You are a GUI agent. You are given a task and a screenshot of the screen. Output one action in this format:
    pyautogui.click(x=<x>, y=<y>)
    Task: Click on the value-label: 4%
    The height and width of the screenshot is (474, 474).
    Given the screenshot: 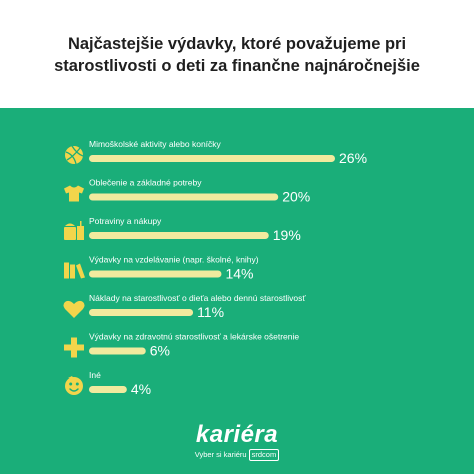 What is the action you would take?
    pyautogui.click(x=141, y=389)
    